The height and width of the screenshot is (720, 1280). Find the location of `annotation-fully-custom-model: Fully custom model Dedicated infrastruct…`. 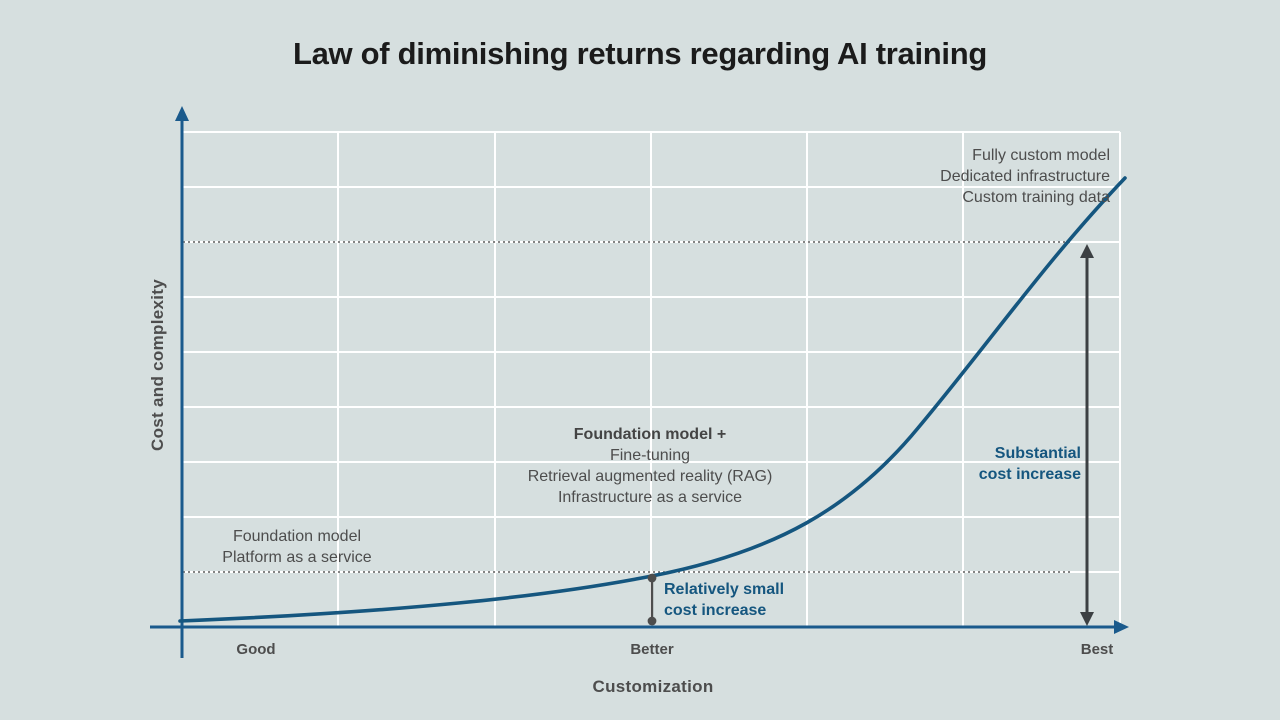

annotation-fully-custom-model: Fully custom model Dedicated infrastruct… is located at coordinates (1025, 176).